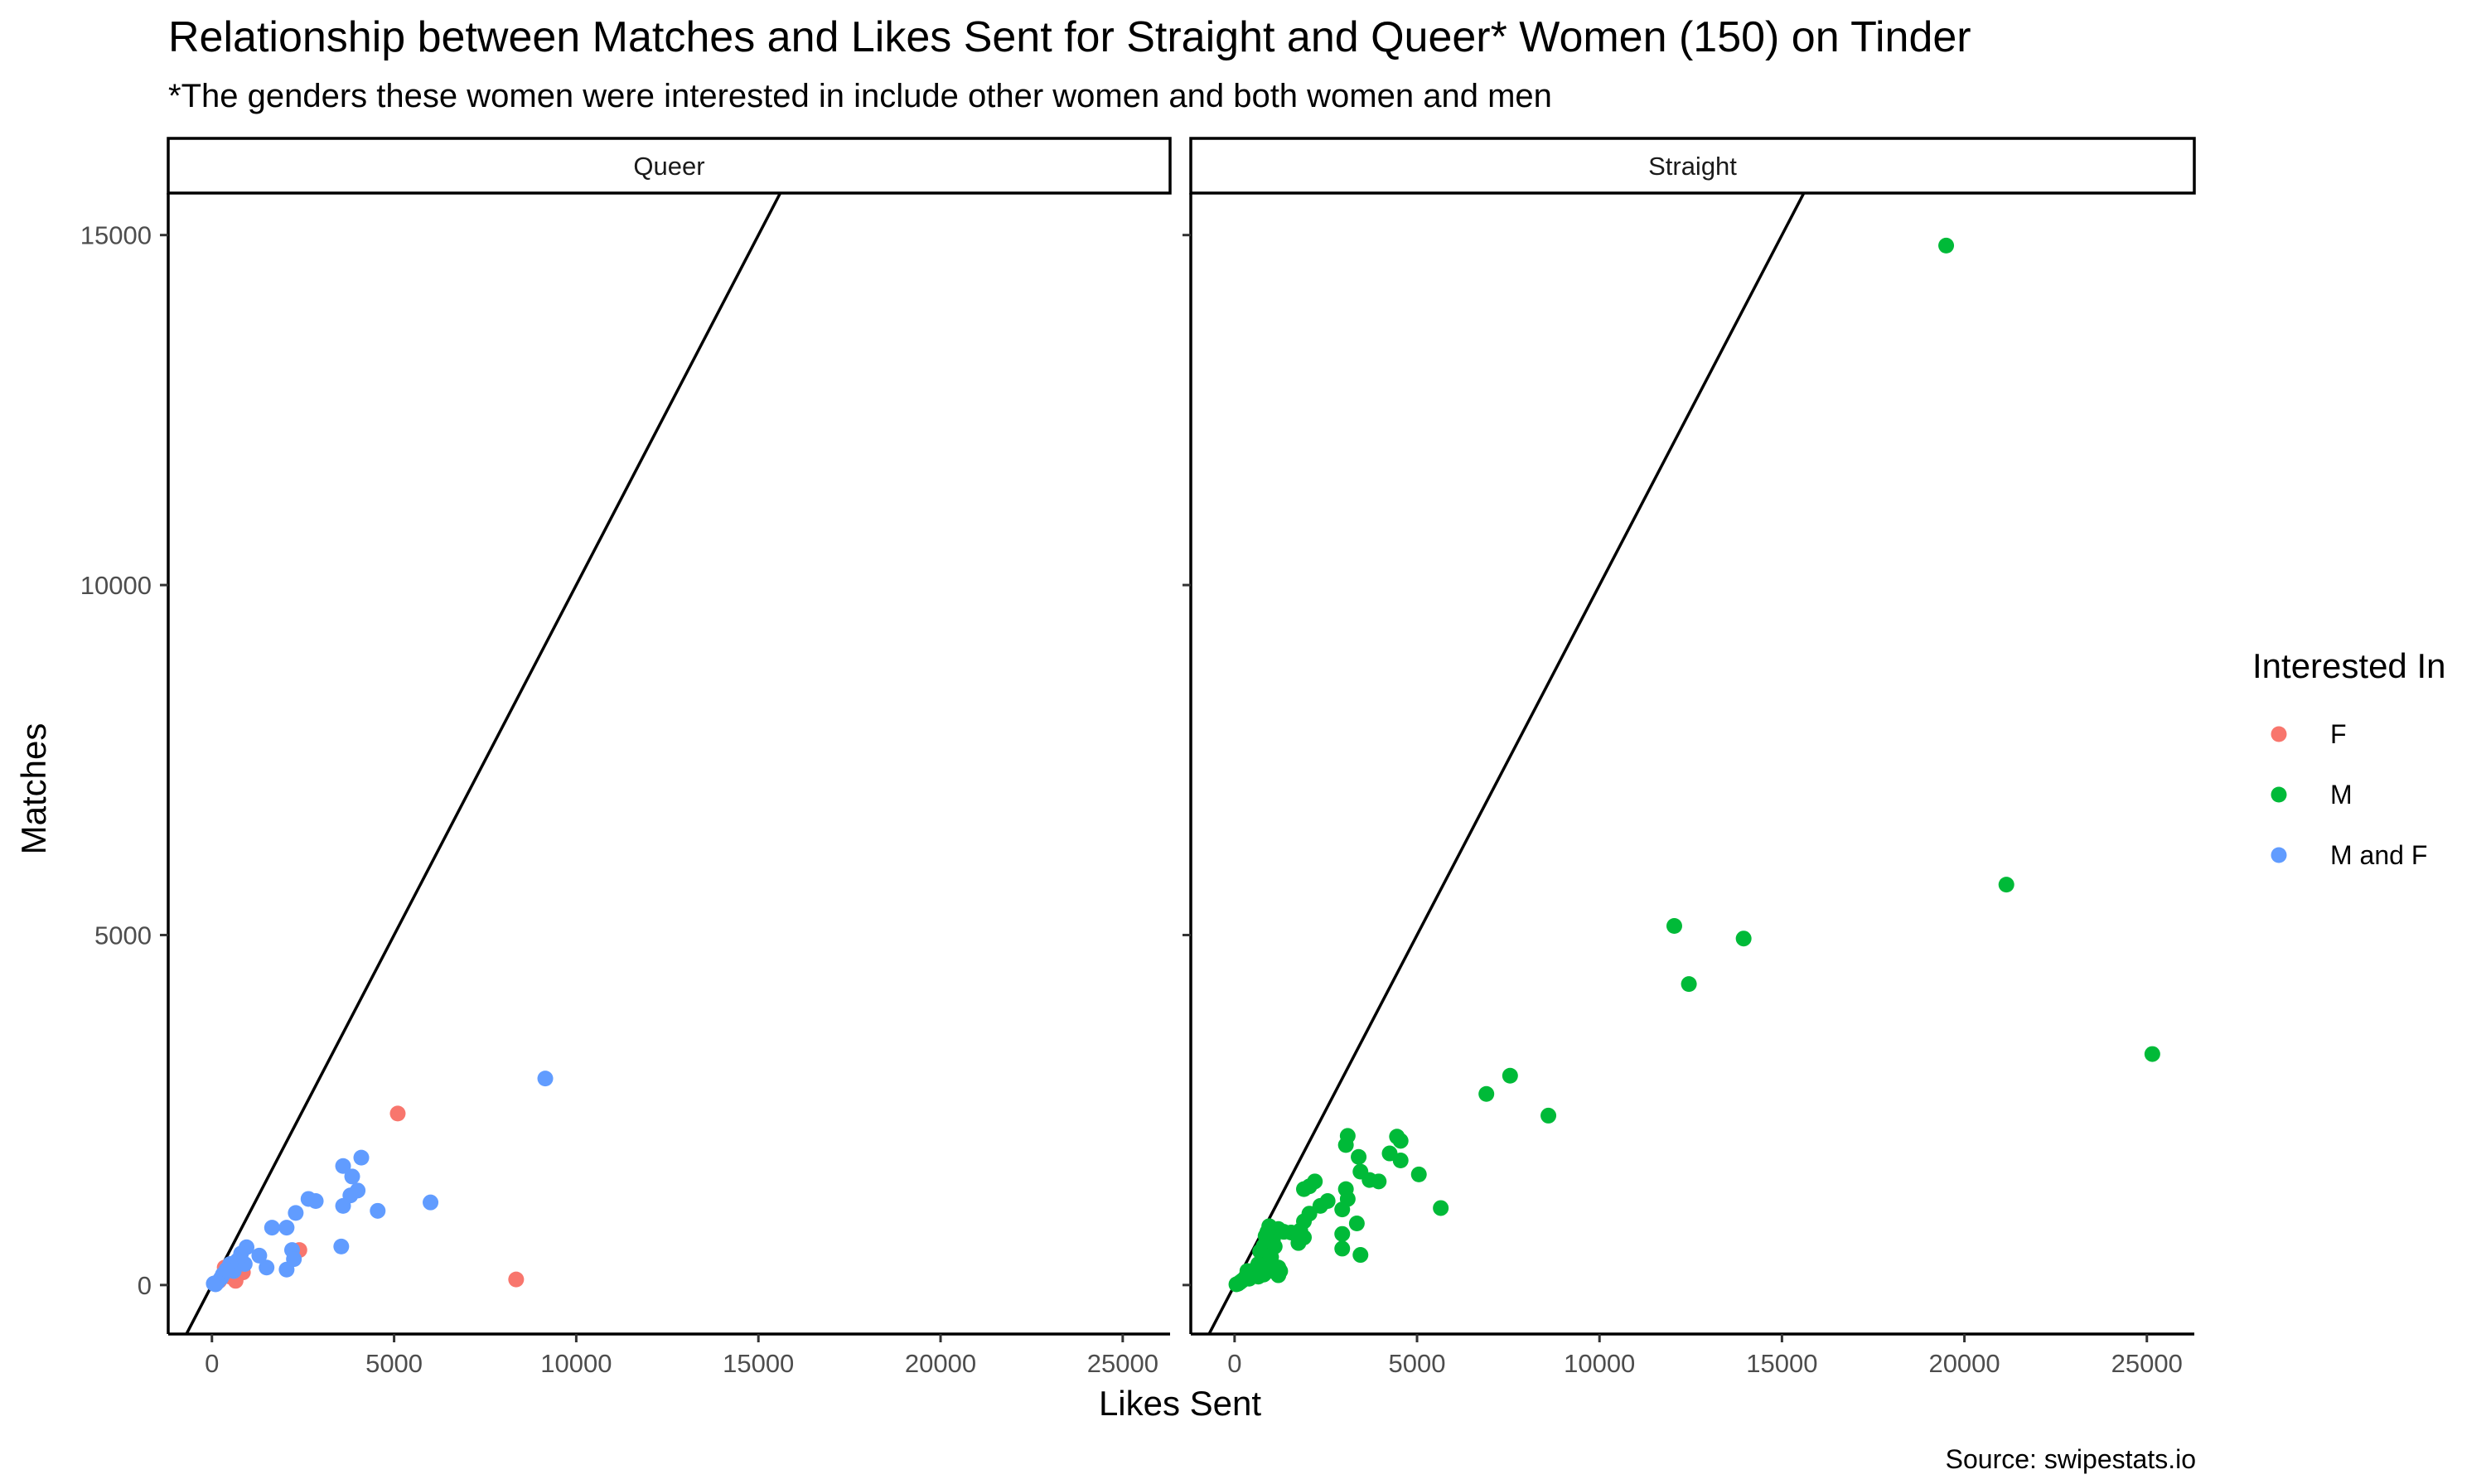 This screenshot has height=1484, width=2486. What do you see at coordinates (380, 1182) in the screenshot?
I see `points` at bounding box center [380, 1182].